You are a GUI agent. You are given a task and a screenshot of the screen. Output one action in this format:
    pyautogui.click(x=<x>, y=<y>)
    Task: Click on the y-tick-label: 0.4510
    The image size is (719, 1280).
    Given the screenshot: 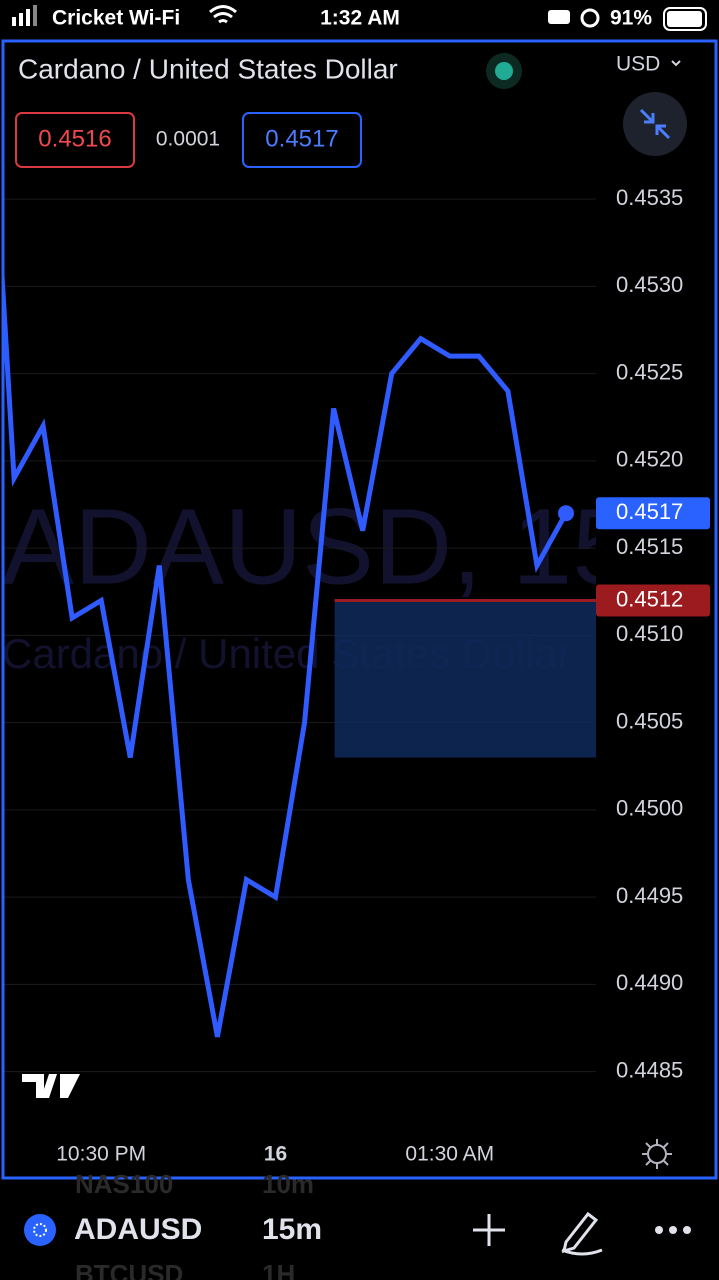 What is the action you would take?
    pyautogui.click(x=649, y=633)
    